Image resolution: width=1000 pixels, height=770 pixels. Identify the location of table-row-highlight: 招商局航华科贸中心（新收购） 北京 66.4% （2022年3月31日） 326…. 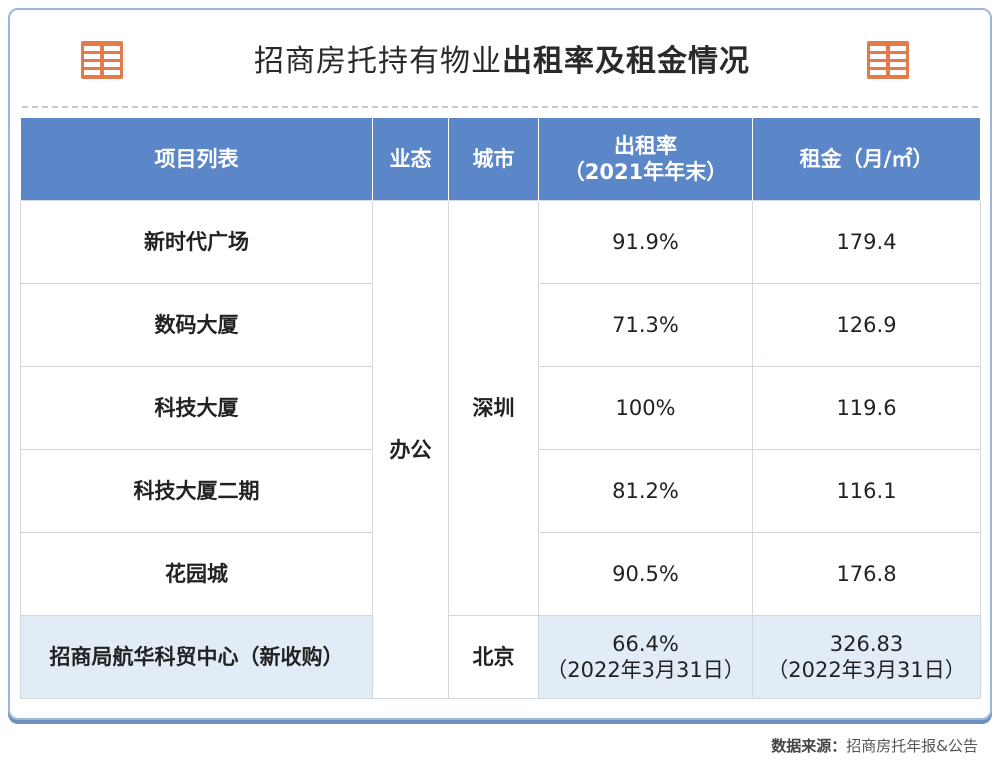
(500, 657).